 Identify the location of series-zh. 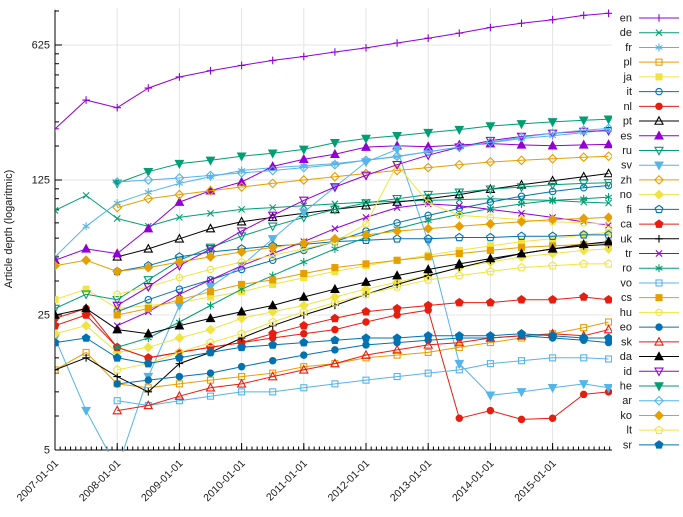
(362, 182).